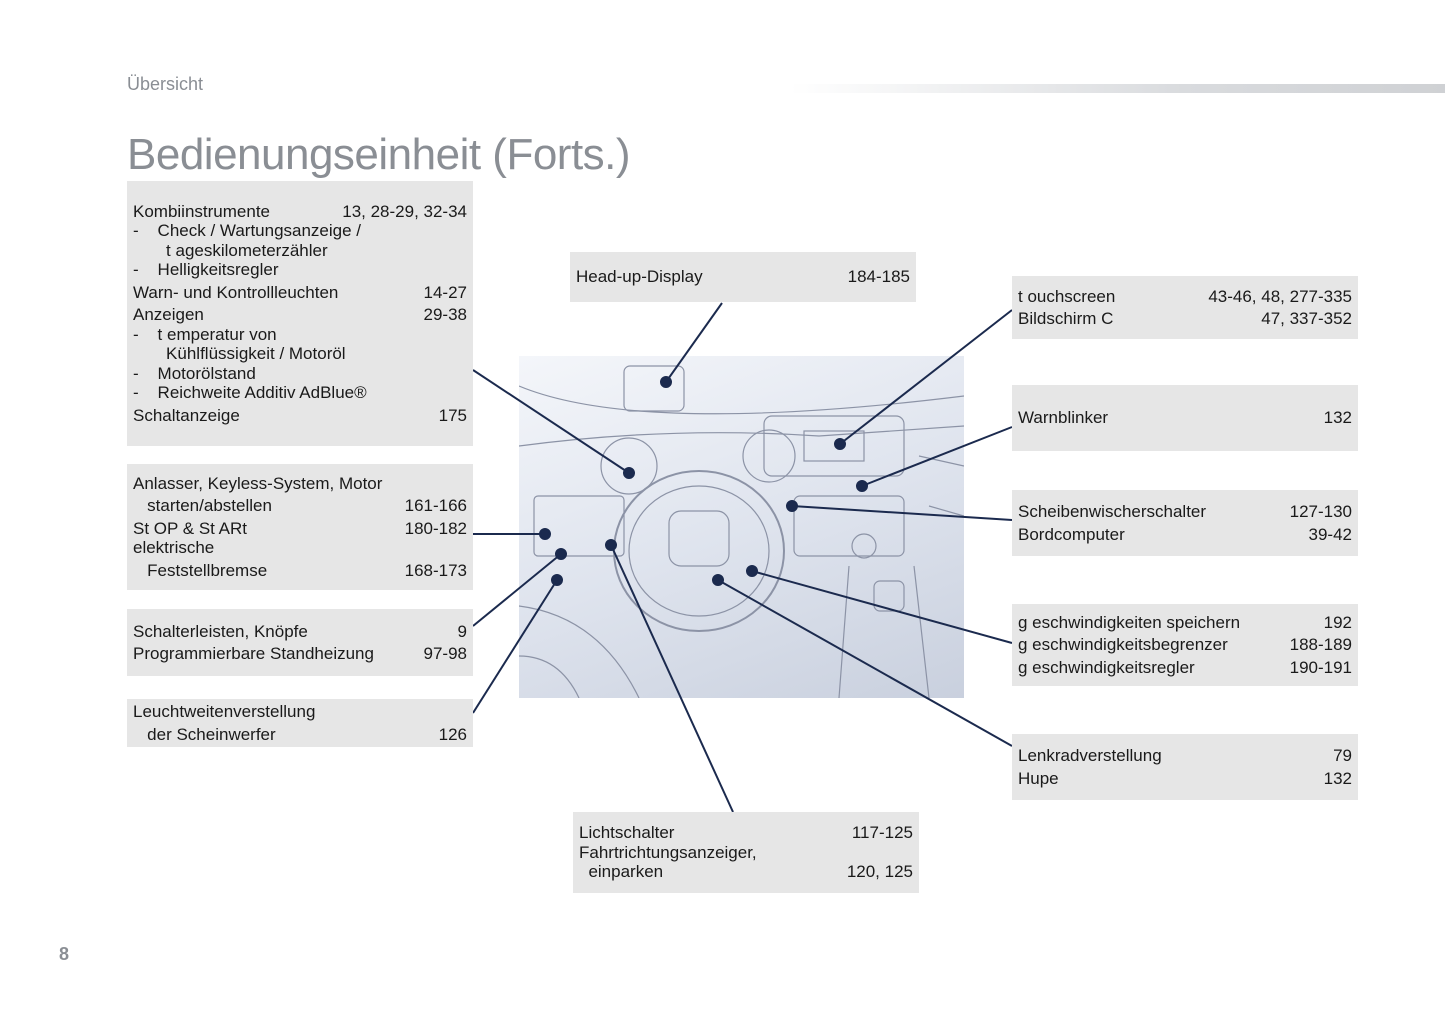 The width and height of the screenshot is (1445, 1026). Describe the element at coordinates (1112, 511) in the screenshot. I see `entry-label: Scheibenwischerschalter` at that location.